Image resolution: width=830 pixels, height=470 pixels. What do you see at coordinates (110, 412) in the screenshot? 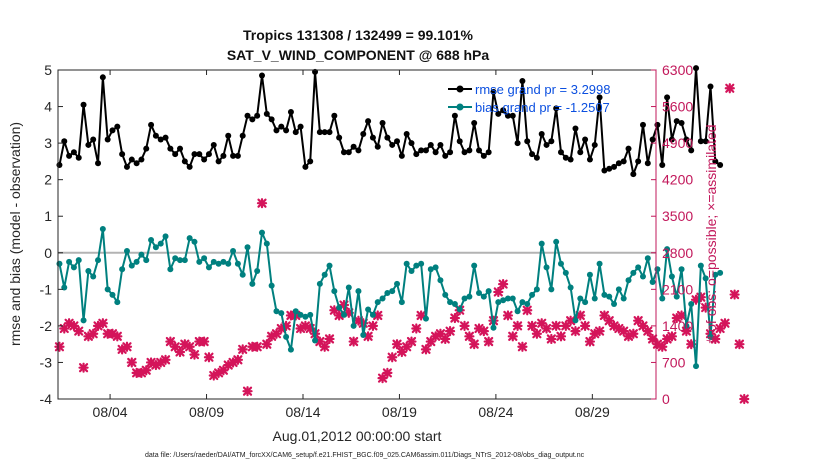
I see `x-tick-label: 08/04` at bounding box center [110, 412].